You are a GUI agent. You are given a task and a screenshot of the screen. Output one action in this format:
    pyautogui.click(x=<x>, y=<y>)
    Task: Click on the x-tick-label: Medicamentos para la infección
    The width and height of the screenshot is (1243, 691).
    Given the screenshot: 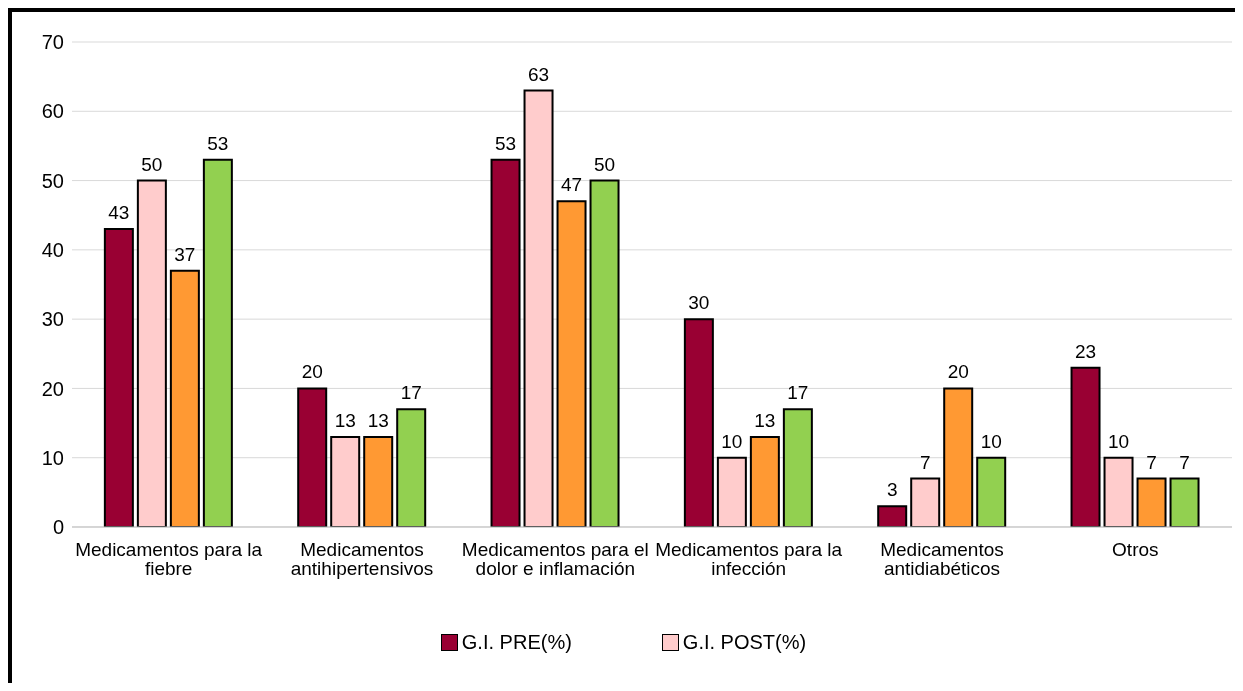 What is the action you would take?
    pyautogui.click(x=749, y=559)
    